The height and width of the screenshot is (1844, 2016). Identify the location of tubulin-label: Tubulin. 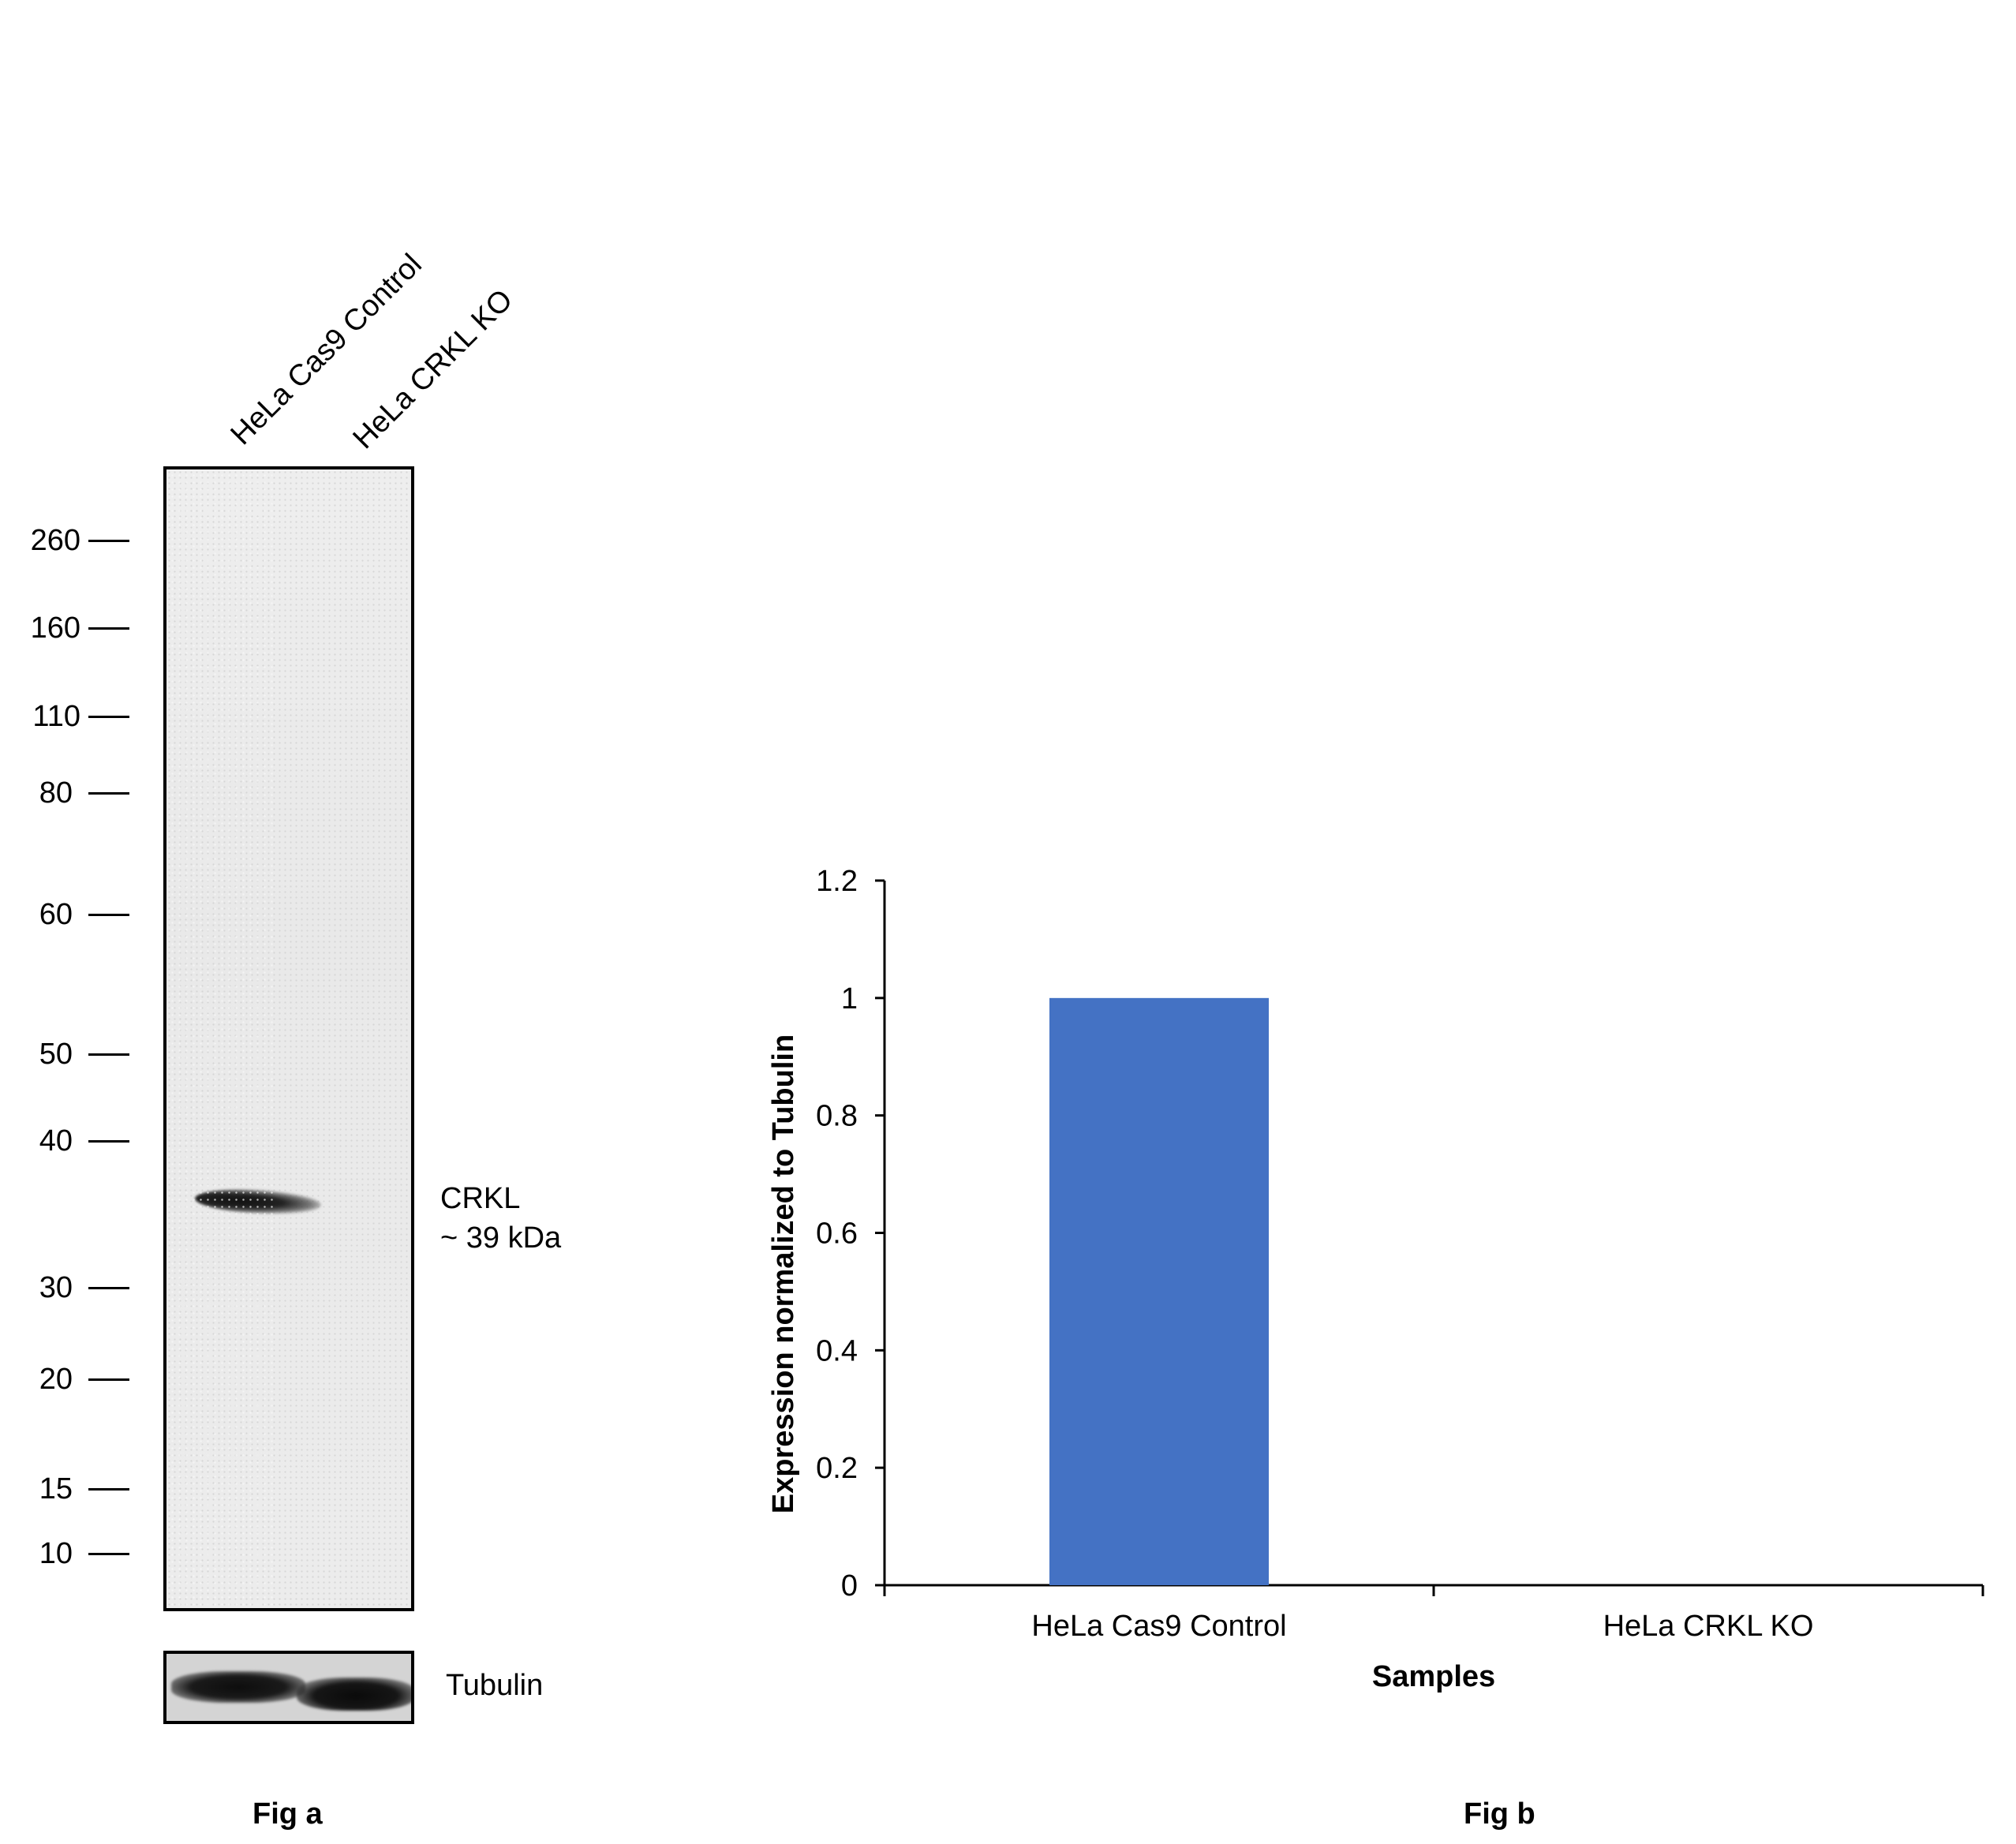
(495, 1685).